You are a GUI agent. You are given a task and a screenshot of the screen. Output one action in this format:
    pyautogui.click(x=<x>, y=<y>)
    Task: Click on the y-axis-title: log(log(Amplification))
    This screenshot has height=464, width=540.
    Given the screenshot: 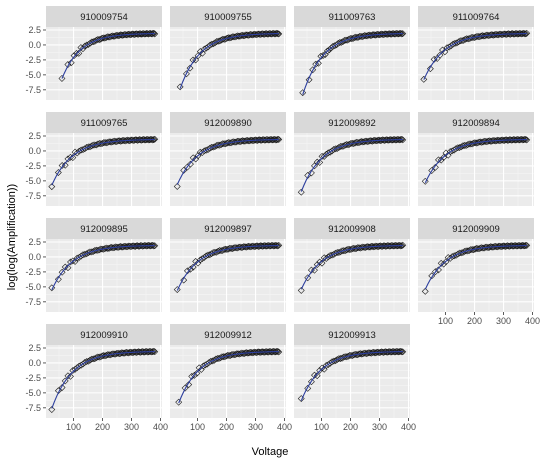 What is the action you would take?
    pyautogui.click(x=12, y=237)
    